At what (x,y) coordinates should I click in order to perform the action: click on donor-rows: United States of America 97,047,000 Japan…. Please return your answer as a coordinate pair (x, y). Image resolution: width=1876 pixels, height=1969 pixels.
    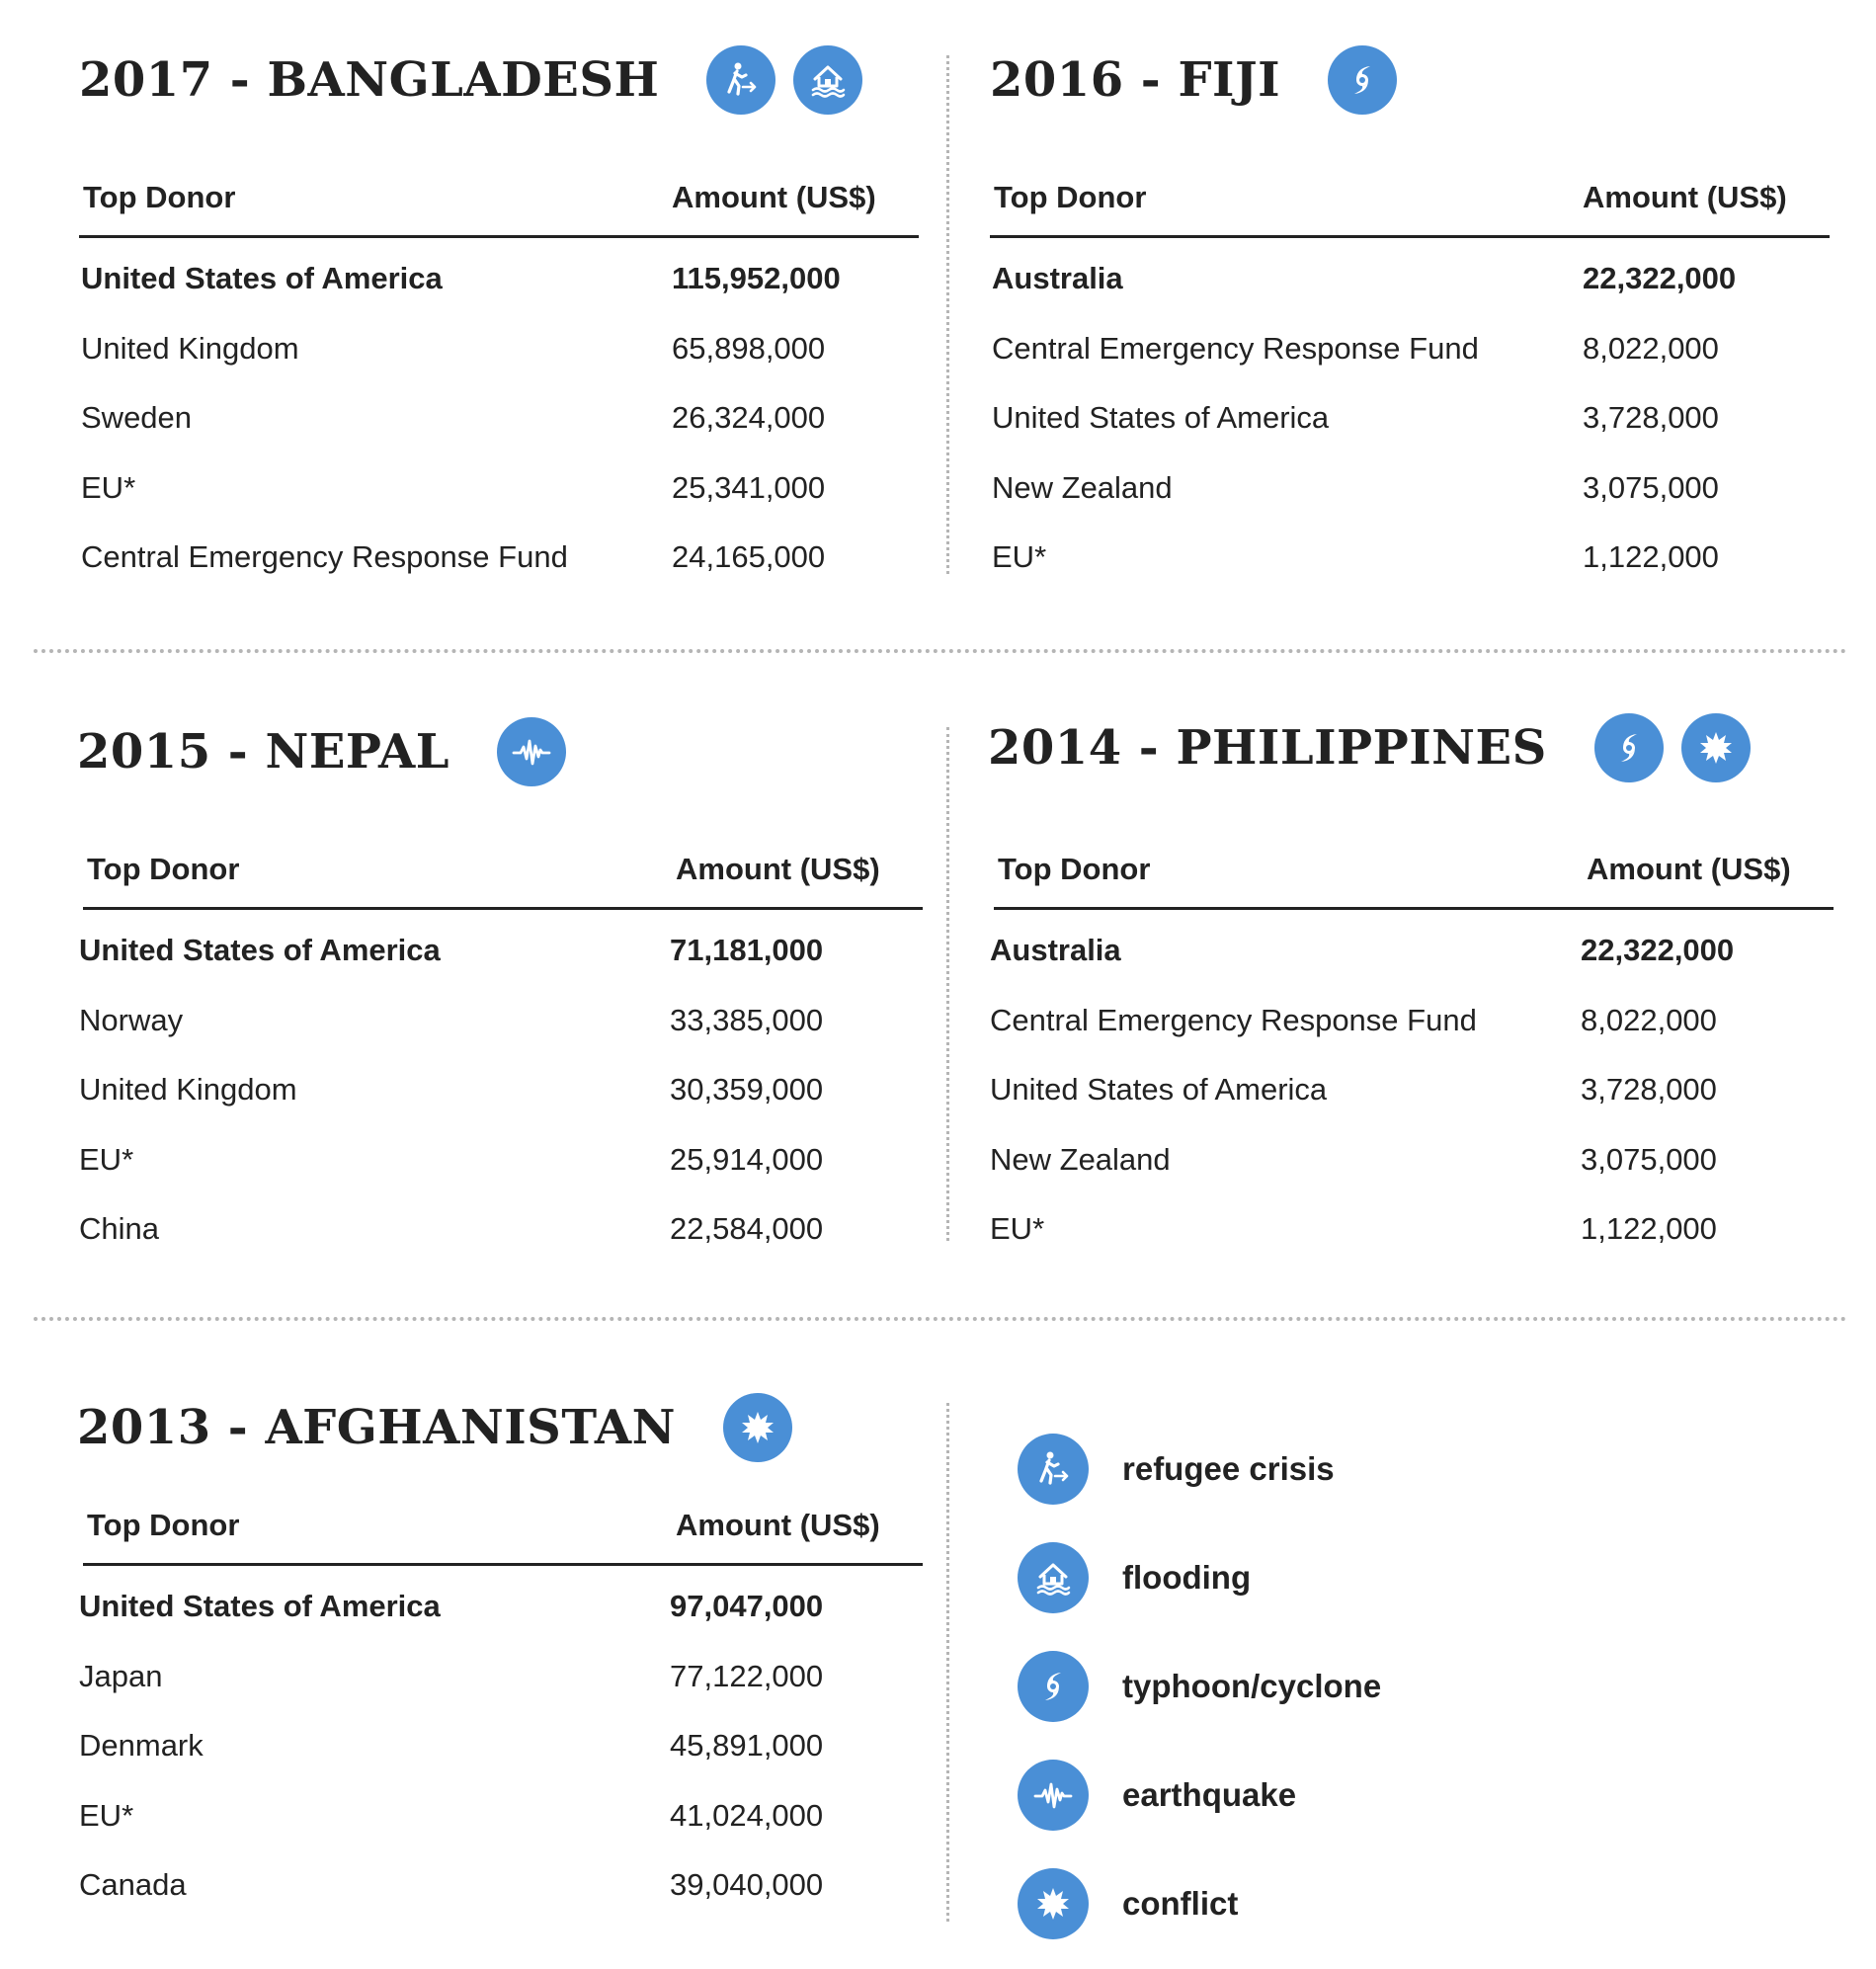
    Looking at the image, I should click on (497, 1763).